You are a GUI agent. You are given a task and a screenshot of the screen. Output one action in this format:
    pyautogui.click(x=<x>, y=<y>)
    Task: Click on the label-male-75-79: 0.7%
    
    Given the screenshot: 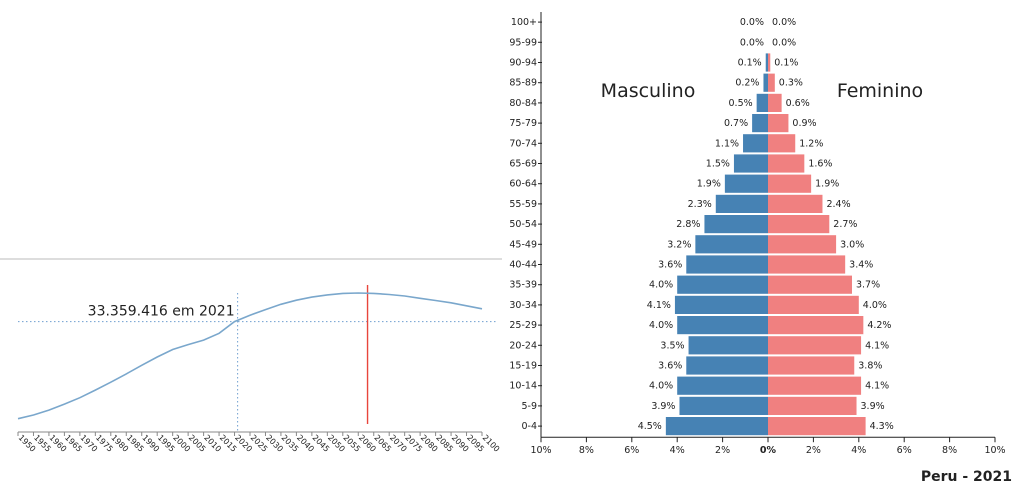 What is the action you would take?
    pyautogui.click(x=736, y=123)
    